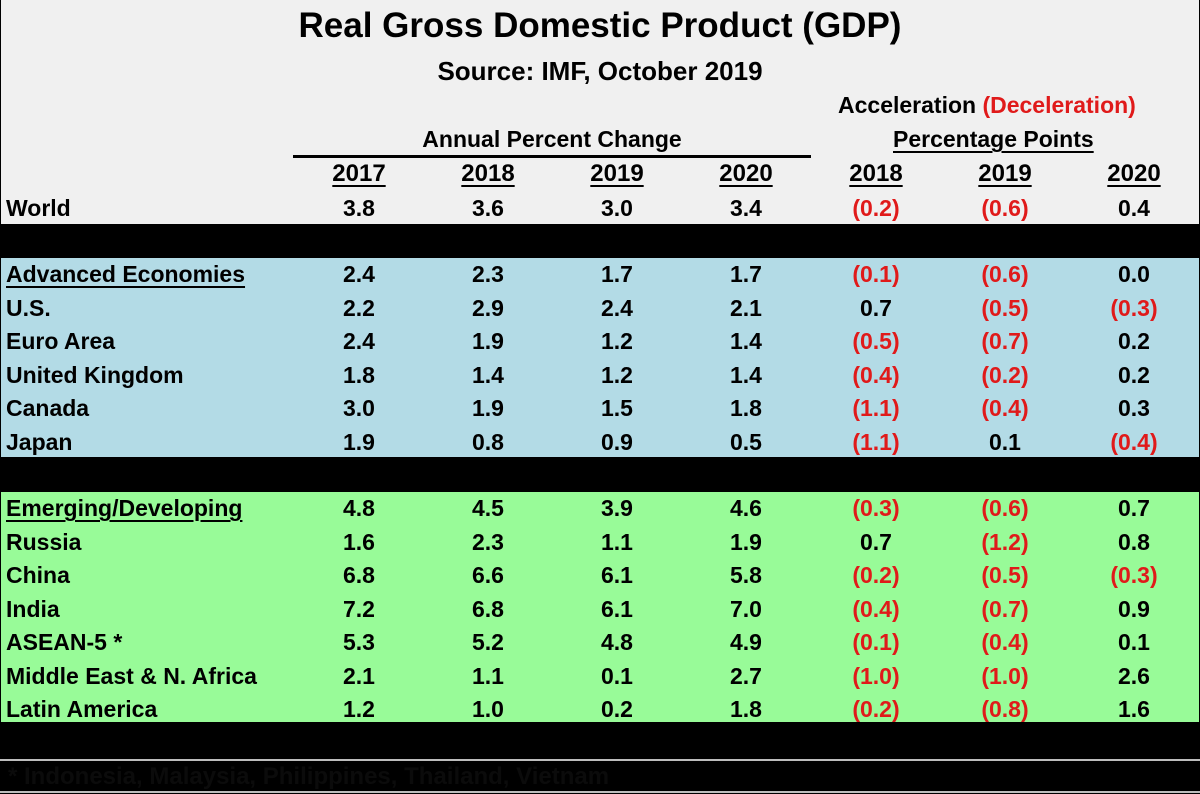 This screenshot has width=1200, height=794. What do you see at coordinates (1134, 173) in the screenshot?
I see `accel-year-header: 2020` at bounding box center [1134, 173].